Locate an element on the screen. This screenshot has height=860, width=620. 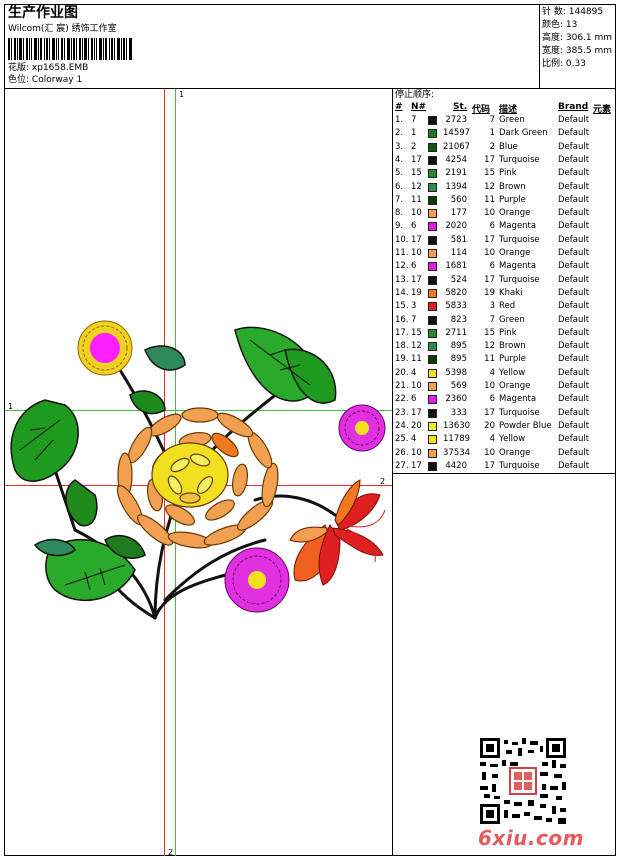
table-row: 4. 17 4254 17 Turquoise Default is located at coordinates (504, 160).